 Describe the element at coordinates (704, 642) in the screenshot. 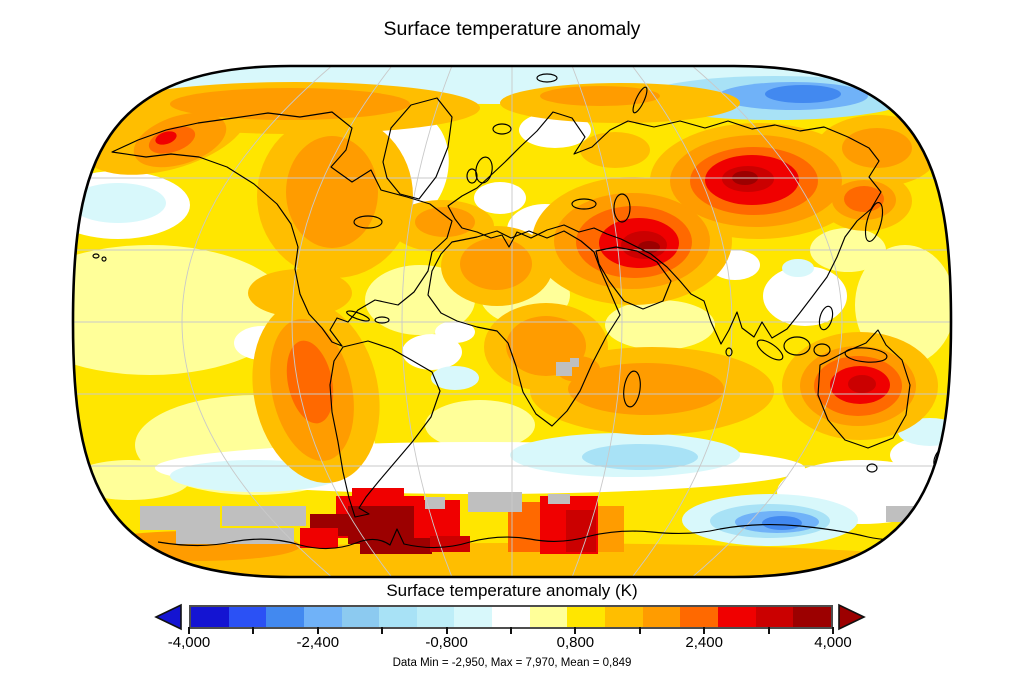

I see `colorbar-tick-label: 2,400` at that location.